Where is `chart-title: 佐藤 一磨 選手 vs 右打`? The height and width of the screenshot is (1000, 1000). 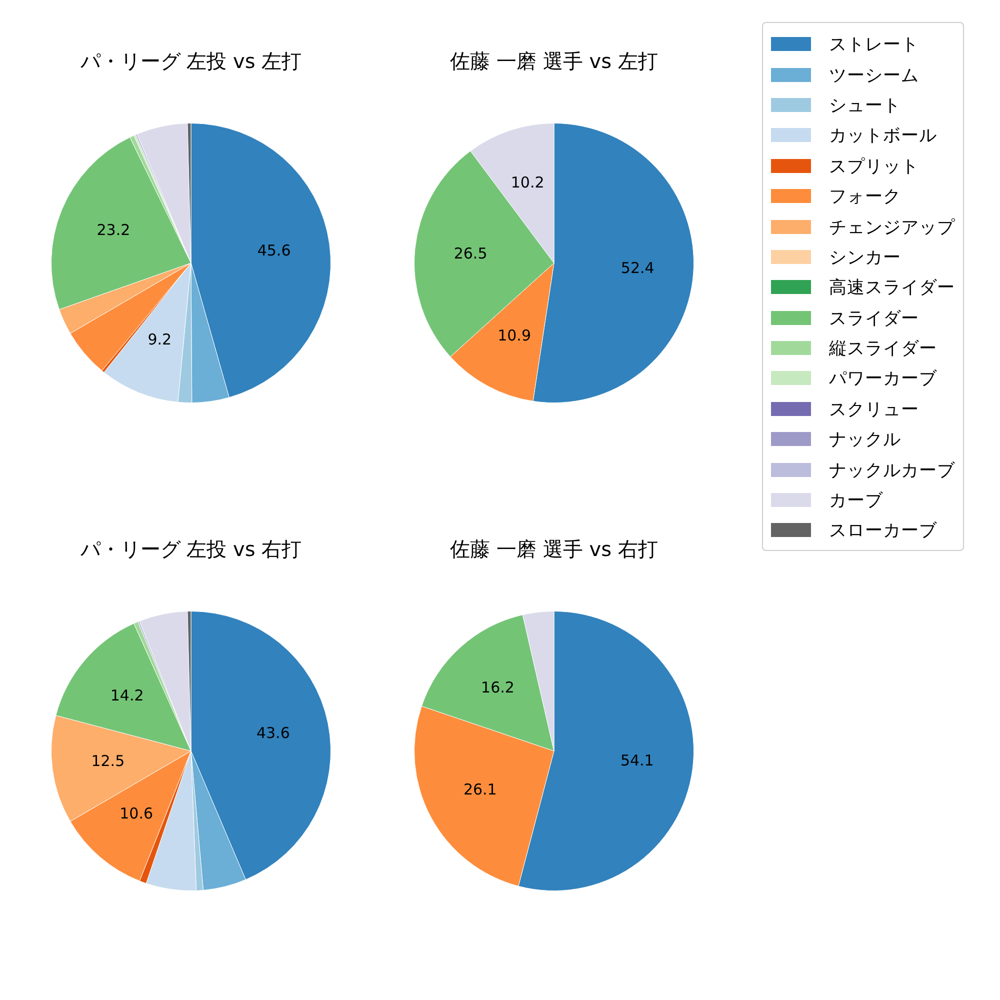
chart-title: 佐藤 一磨 選手 vs 右打 is located at coordinates (554, 549).